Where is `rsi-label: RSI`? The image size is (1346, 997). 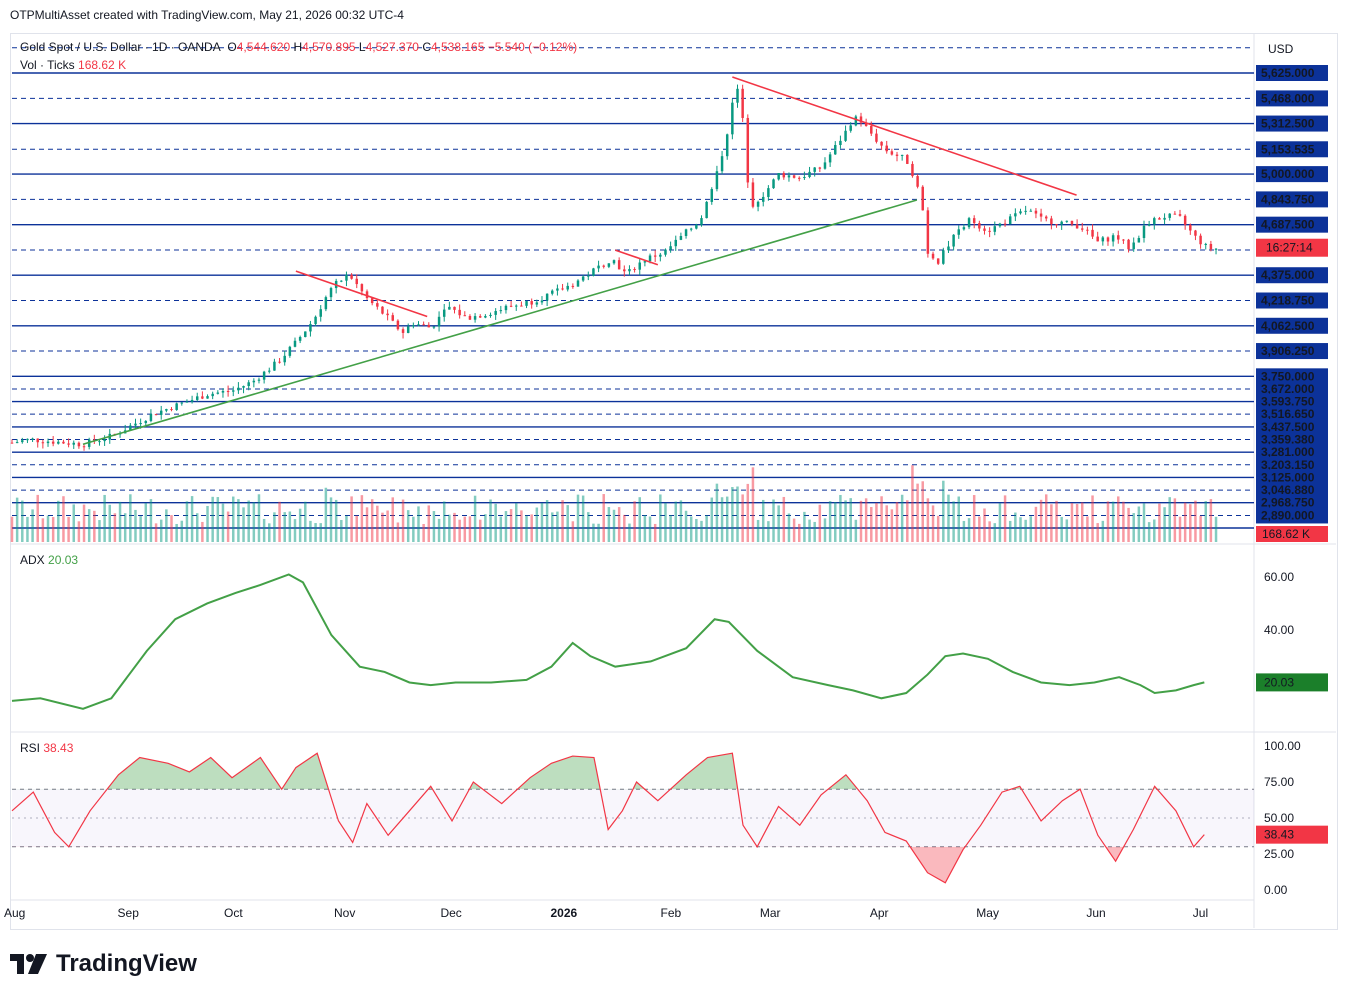 rsi-label: RSI is located at coordinates (30, 748).